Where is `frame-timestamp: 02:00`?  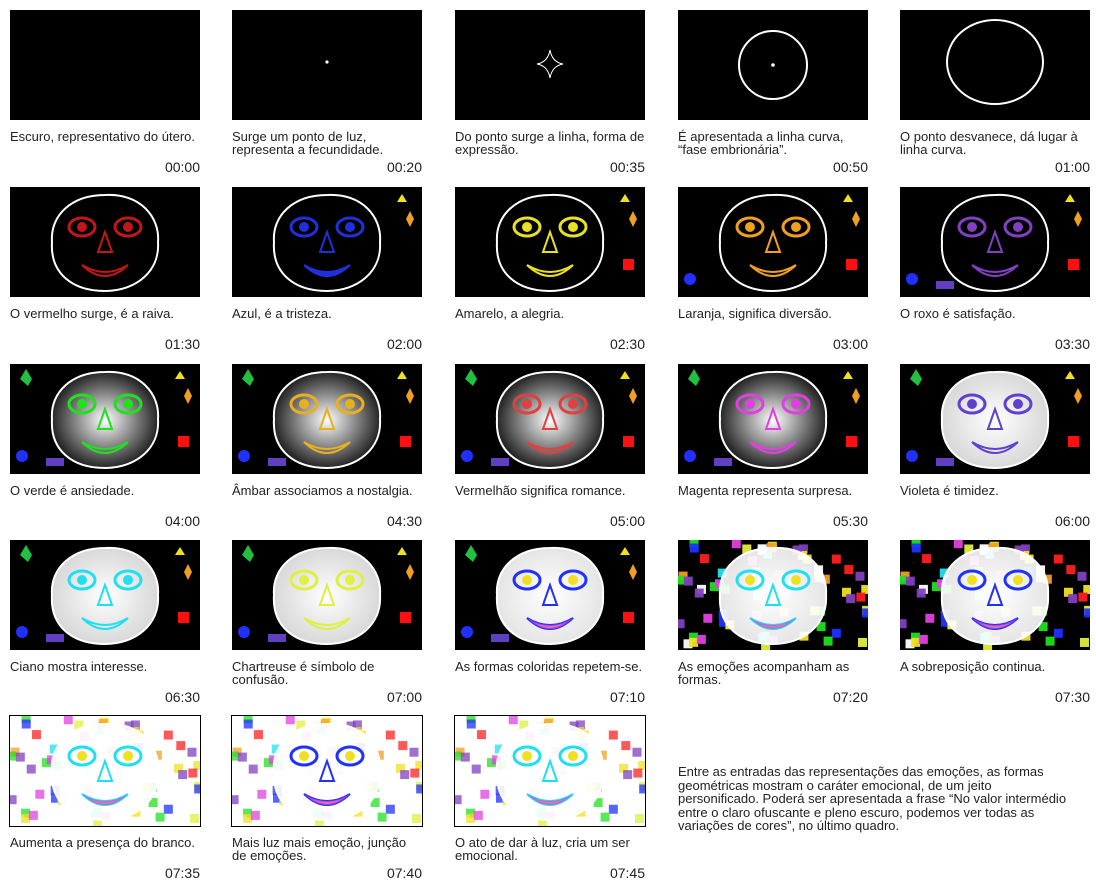
frame-timestamp: 02:00 is located at coordinates (404, 344).